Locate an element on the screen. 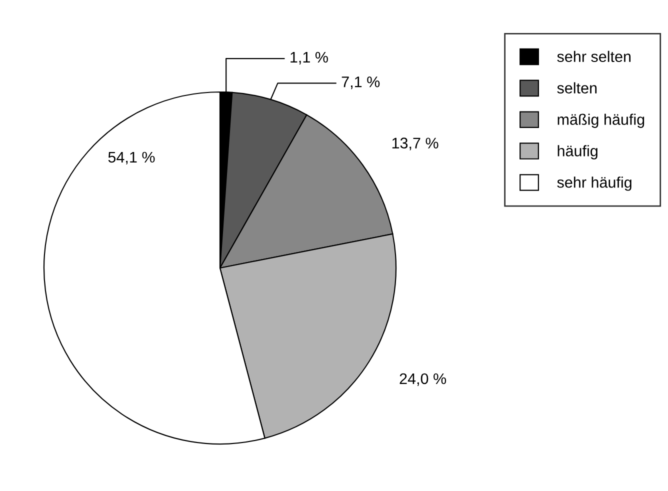  legend-label: sehr häufig is located at coordinates (594, 183).